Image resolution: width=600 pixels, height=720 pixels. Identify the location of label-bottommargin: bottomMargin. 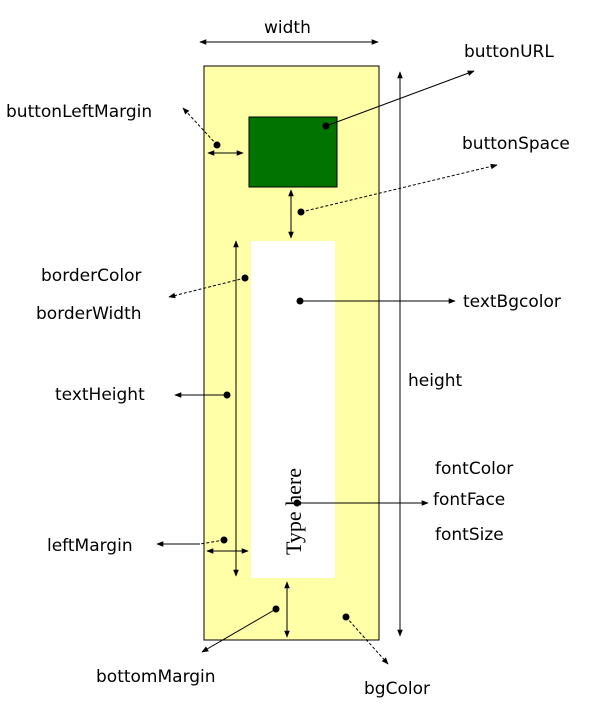
(156, 677).